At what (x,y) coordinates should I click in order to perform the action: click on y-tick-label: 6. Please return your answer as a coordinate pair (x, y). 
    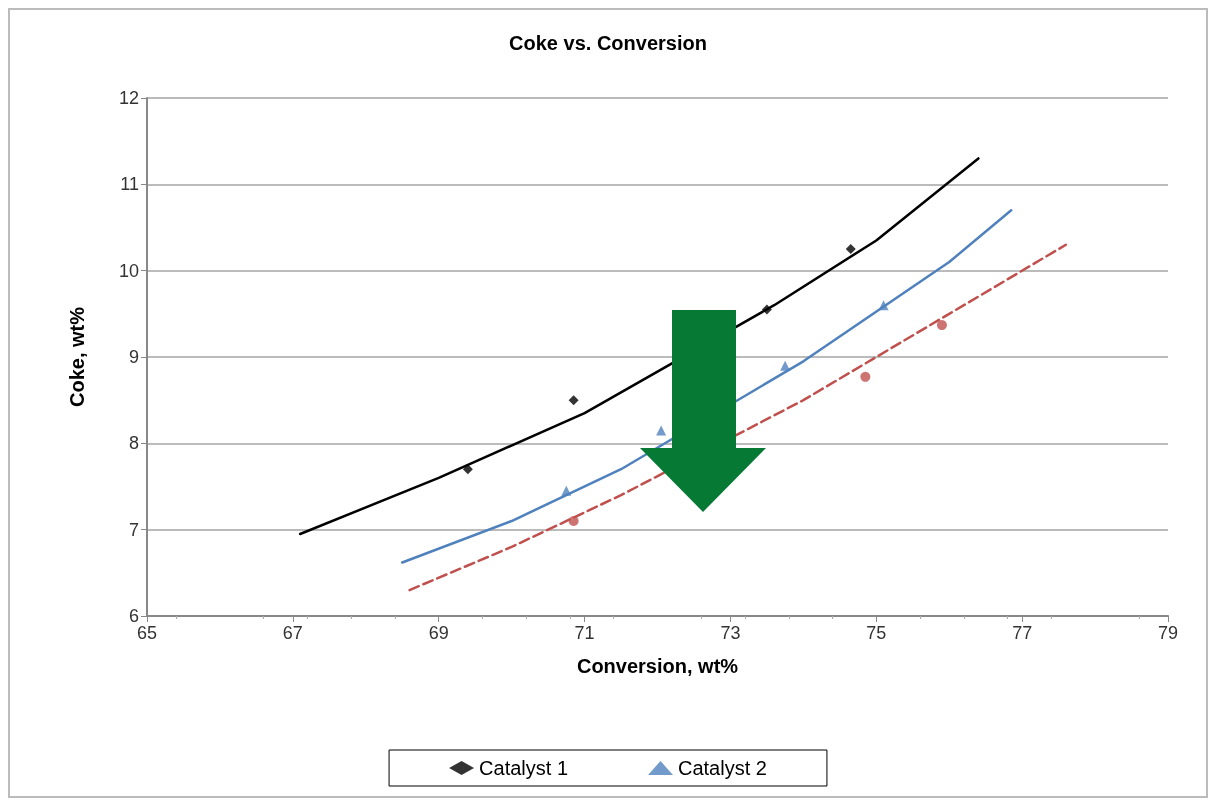
    Looking at the image, I should click on (133, 616).